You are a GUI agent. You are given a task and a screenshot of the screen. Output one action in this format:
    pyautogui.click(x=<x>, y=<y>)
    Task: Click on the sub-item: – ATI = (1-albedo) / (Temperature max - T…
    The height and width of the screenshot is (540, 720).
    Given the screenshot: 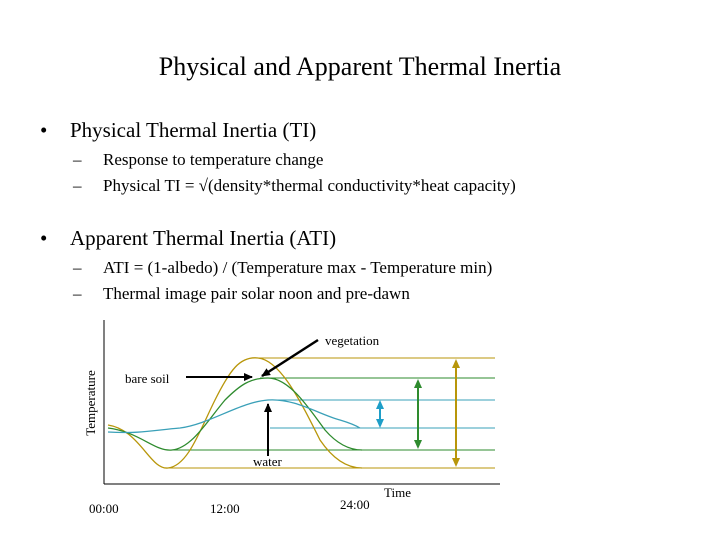 What is the action you would take?
    pyautogui.click(x=282, y=268)
    